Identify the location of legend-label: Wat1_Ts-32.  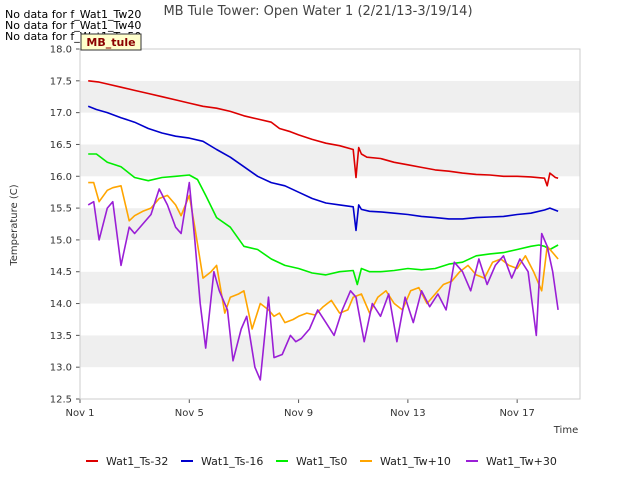
(137, 461).